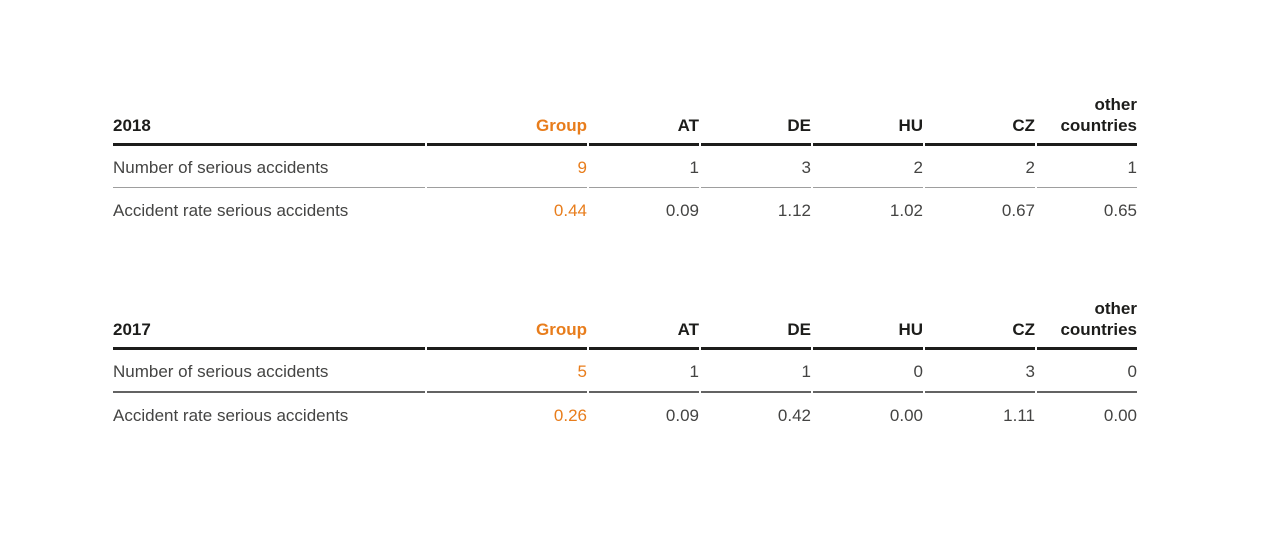 This screenshot has width=1280, height=534. Describe the element at coordinates (1087, 371) in the screenshot. I see `cell-value-other: 0` at that location.